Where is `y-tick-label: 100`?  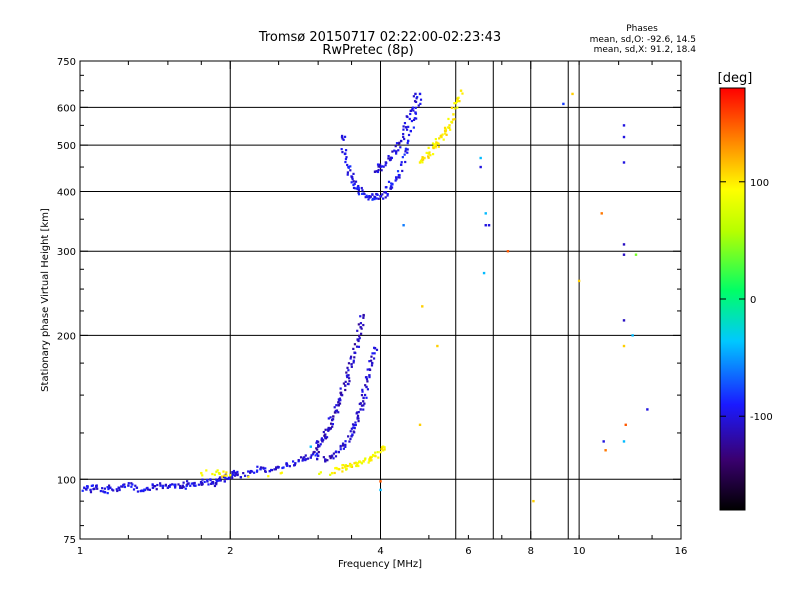
y-tick-label: 100 is located at coordinates (66, 480).